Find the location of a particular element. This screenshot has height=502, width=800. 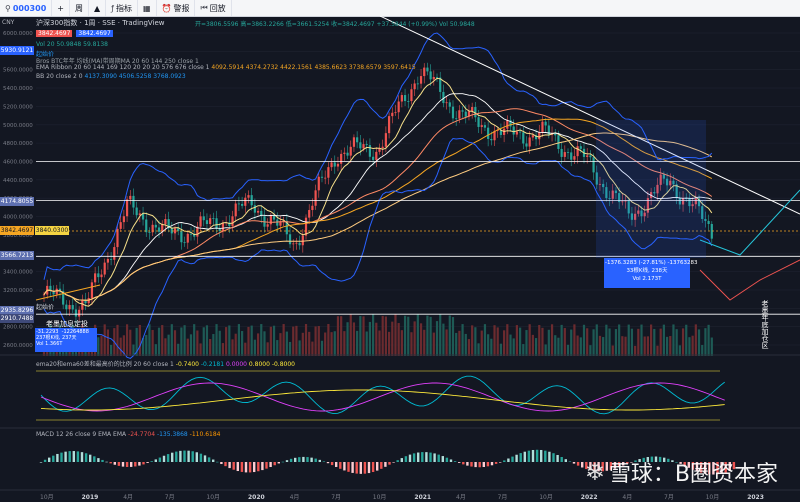

symbol-title: 沪深300指数 · 1周 · SSE · TradingView is located at coordinates (100, 23).